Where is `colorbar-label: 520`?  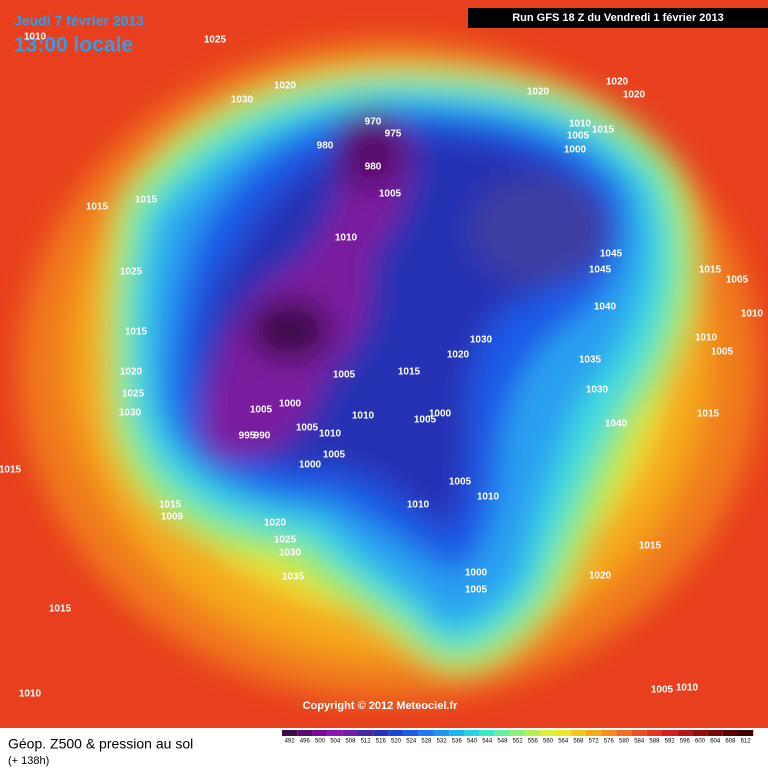 colorbar-label: 520 is located at coordinates (396, 742).